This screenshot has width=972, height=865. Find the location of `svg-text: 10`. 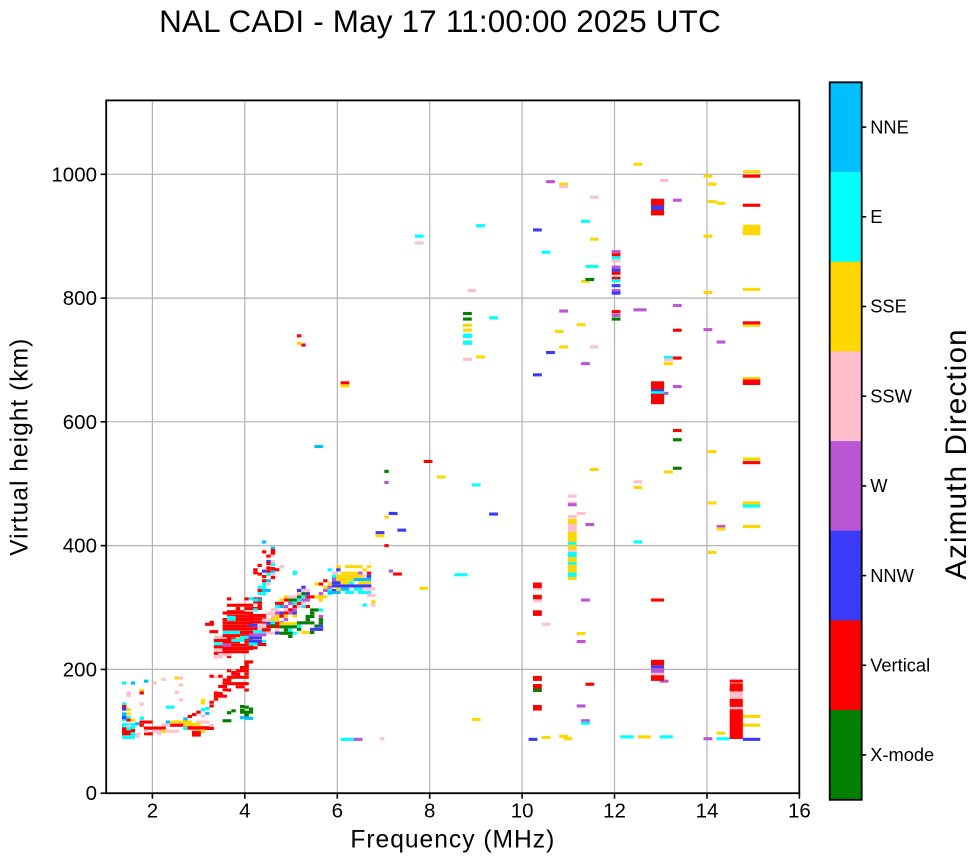

svg-text: 10 is located at coordinates (522, 810).